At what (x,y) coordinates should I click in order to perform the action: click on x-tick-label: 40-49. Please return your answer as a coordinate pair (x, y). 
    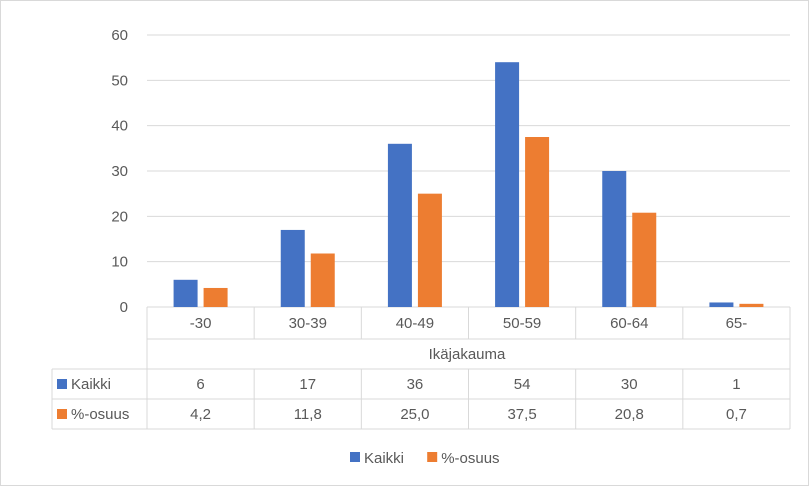
    Looking at the image, I should click on (415, 323).